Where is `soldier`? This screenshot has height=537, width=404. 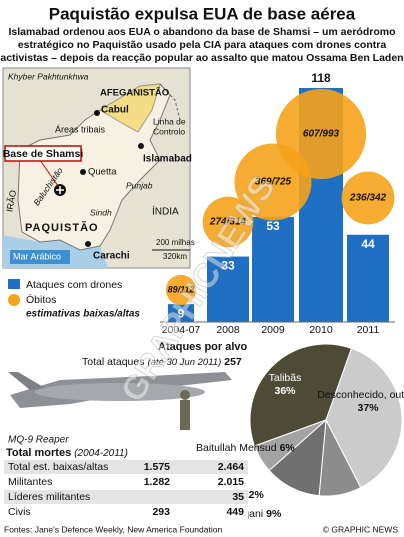
soldier is located at coordinates (185, 415).